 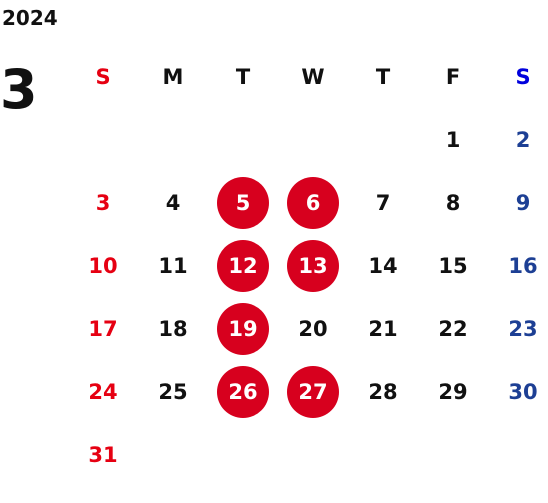 I want to click on day-number: 3, so click(x=103, y=202).